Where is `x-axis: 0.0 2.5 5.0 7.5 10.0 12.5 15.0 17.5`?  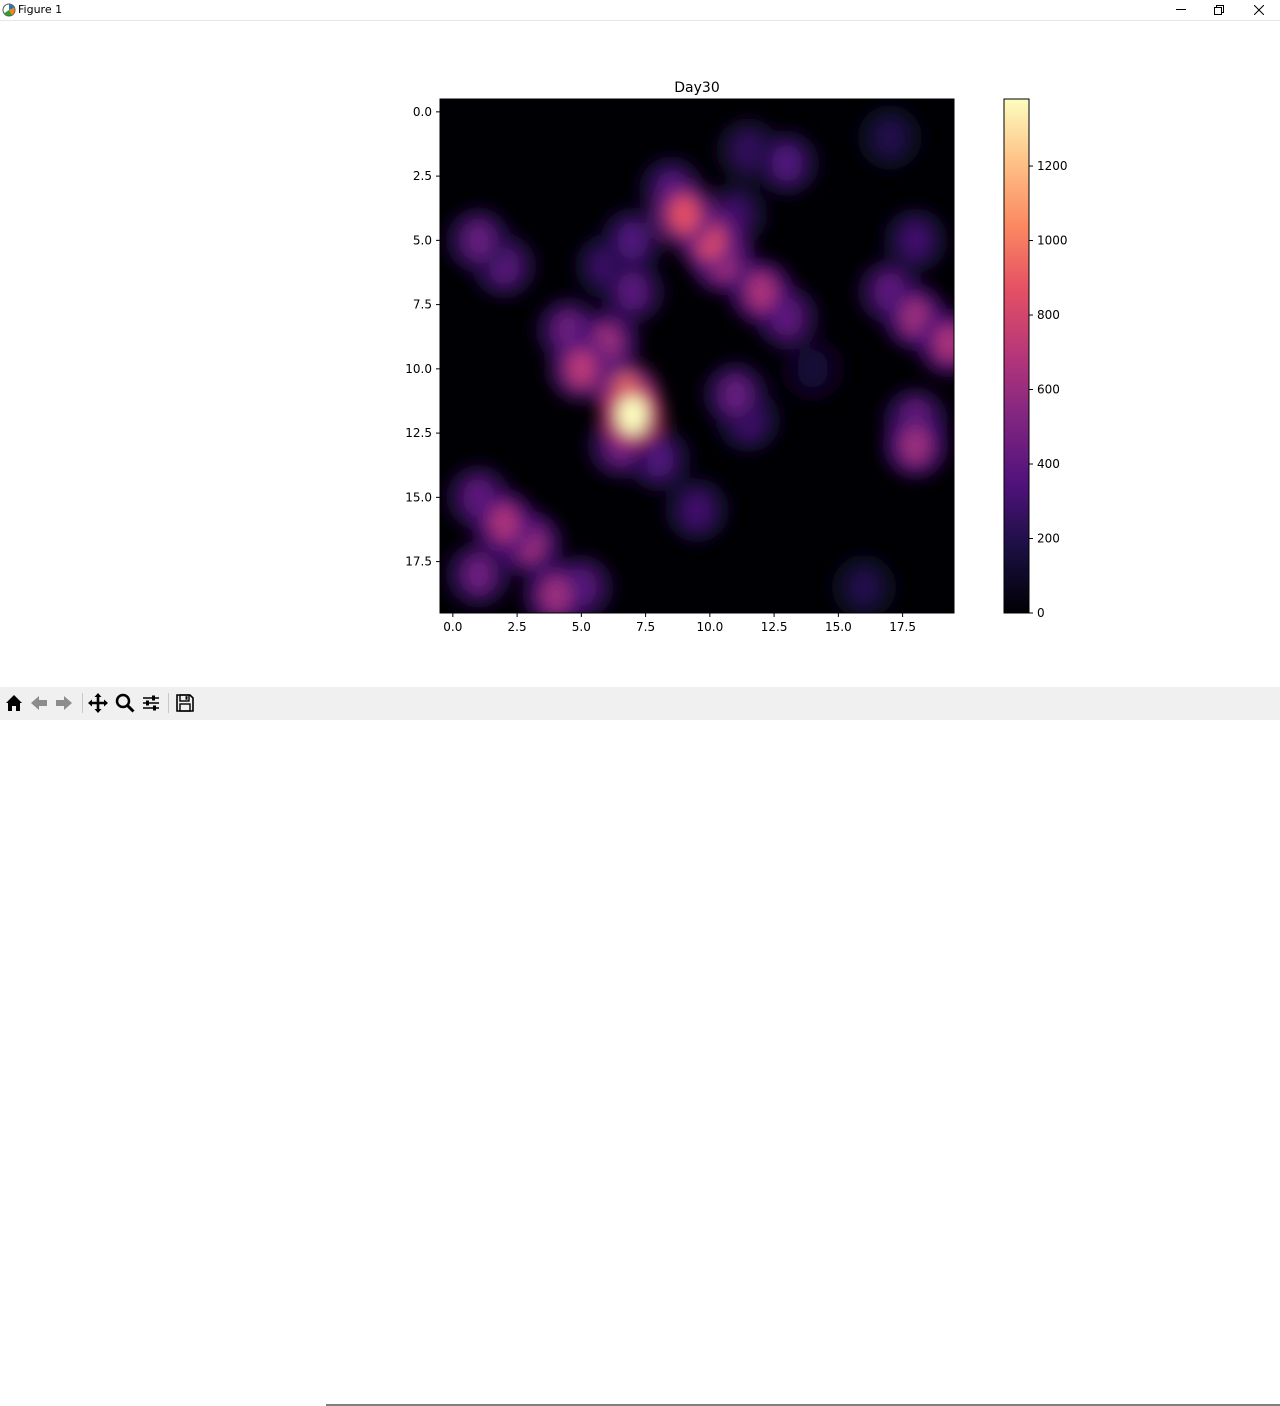
x-axis: 0.0 2.5 5.0 7.5 10.0 12.5 15.0 17.5 is located at coordinates (679, 623).